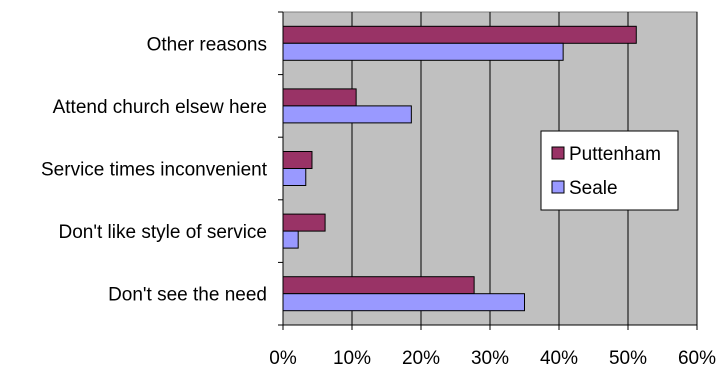  Describe the element at coordinates (187, 295) in the screenshot. I see `category-label: Don't see the need` at that location.